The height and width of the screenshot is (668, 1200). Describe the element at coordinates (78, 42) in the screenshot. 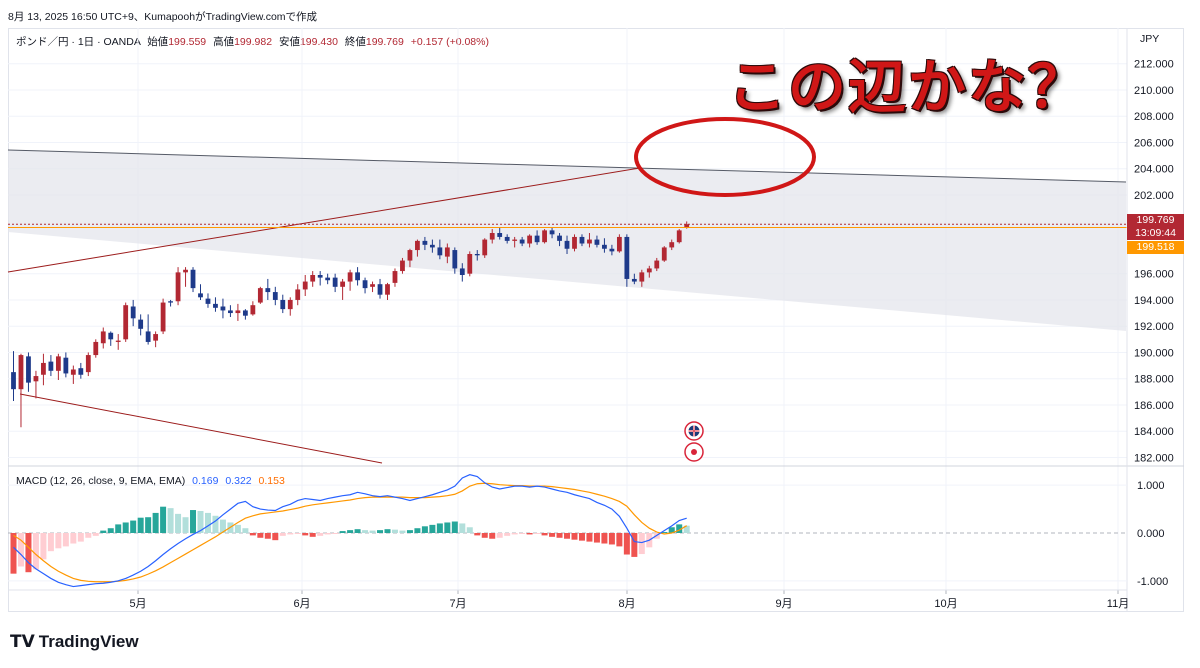

I see `symbol-label: ポンド／円 · 1日 · OANDA` at that location.